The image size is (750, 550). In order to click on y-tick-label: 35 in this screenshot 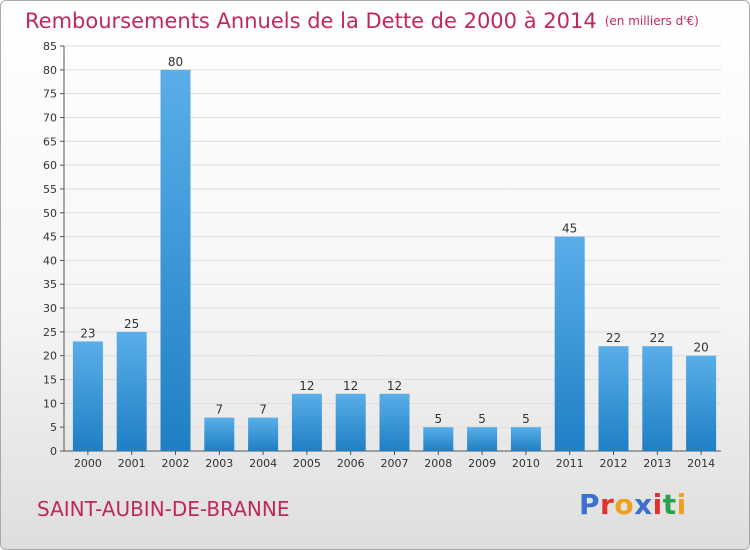, I will do `click(50, 284)`.